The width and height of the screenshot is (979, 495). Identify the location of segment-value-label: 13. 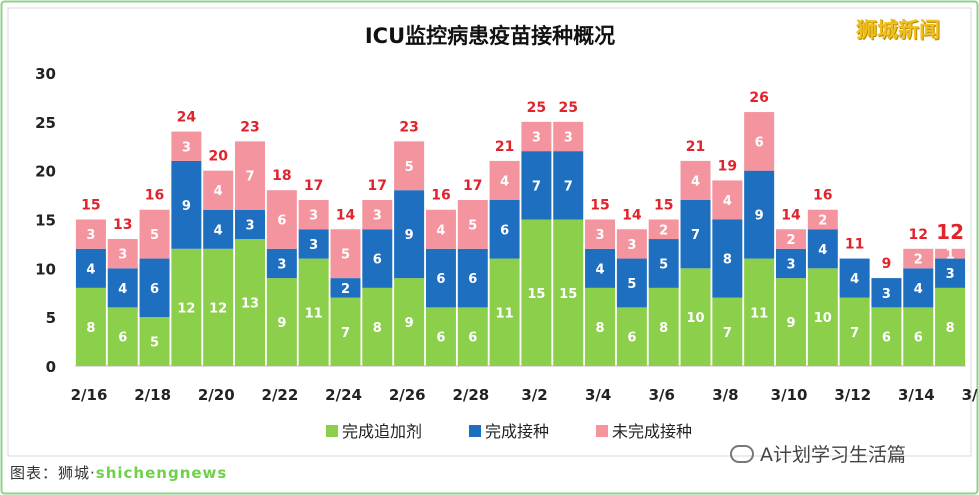
(250, 304).